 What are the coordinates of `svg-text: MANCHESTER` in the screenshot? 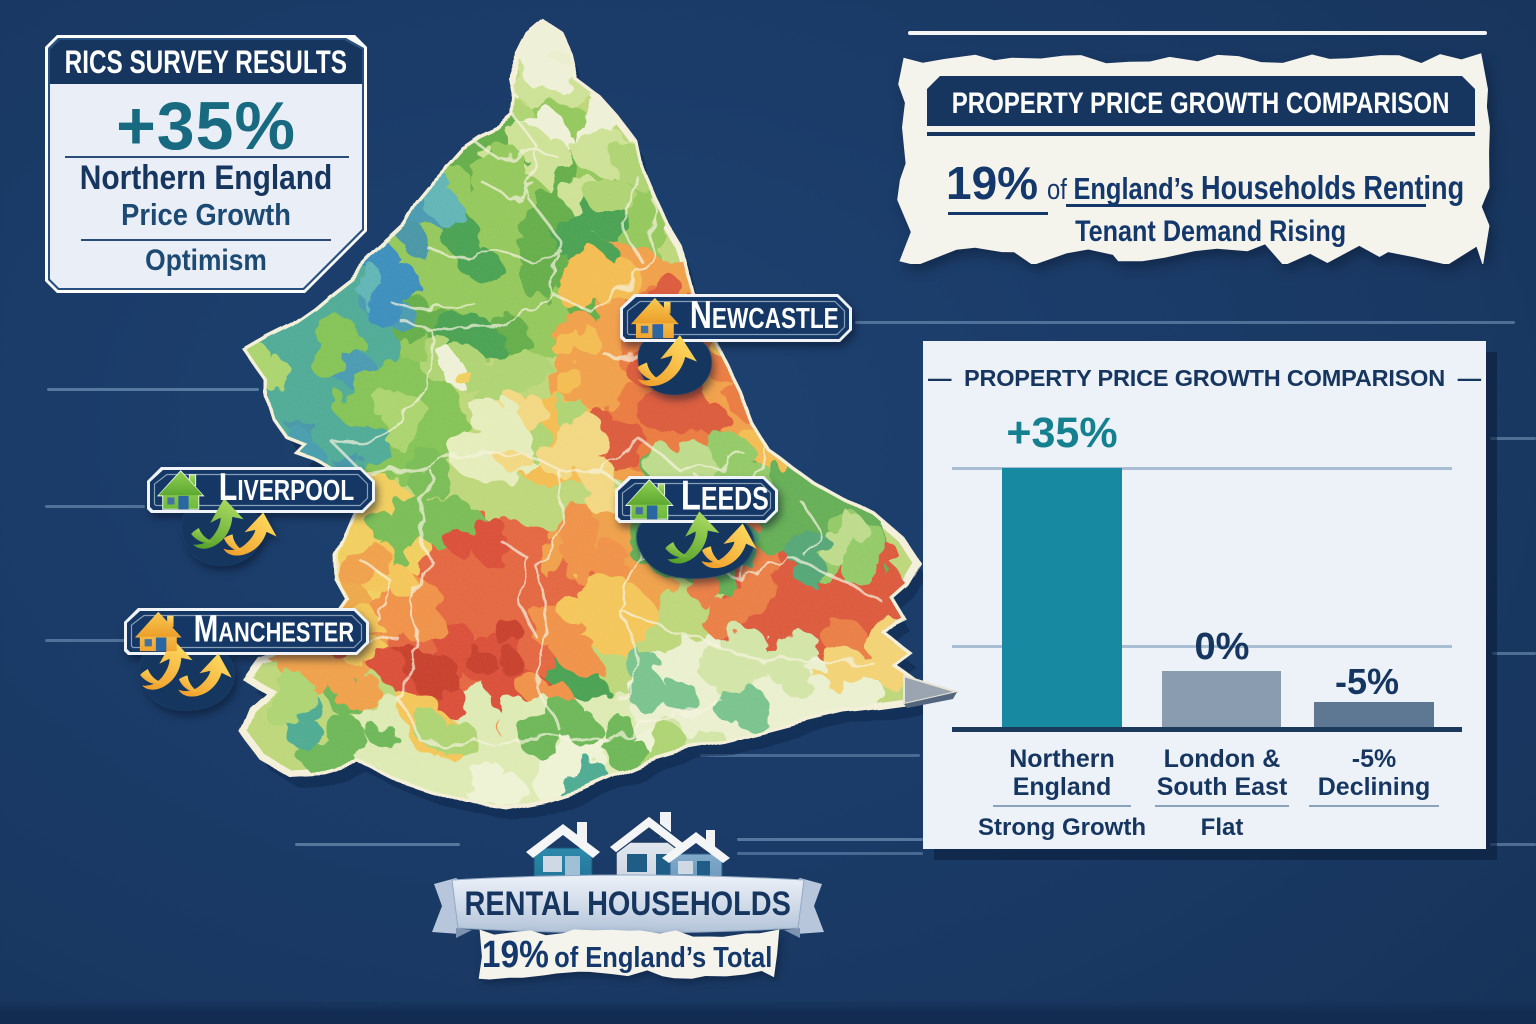 It's located at (274, 629).